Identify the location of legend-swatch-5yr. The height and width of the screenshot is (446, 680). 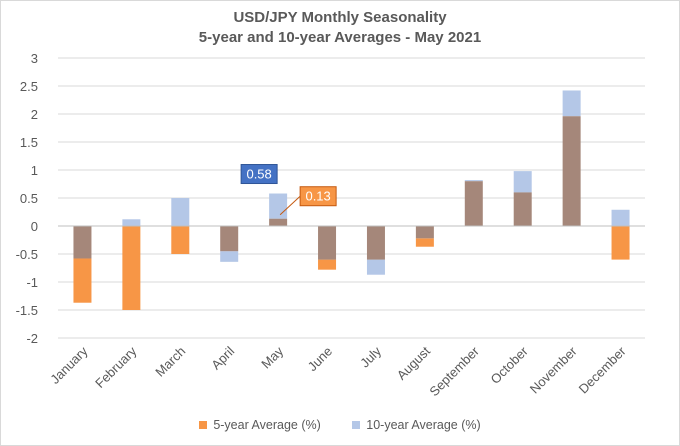
(203, 425).